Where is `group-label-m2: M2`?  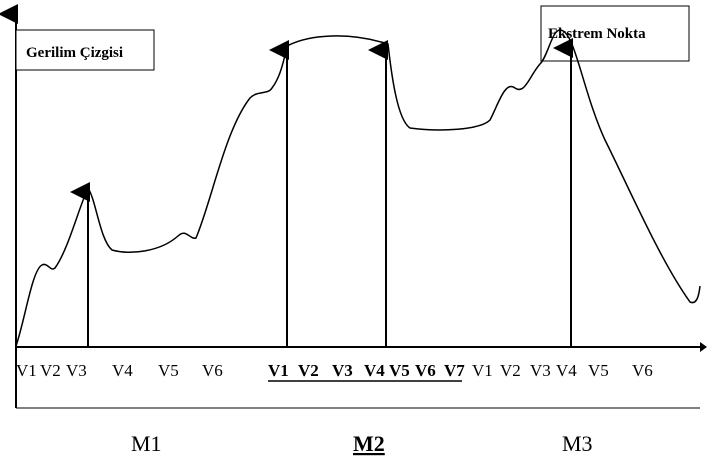
group-label-m2: M2 is located at coordinates (369, 443).